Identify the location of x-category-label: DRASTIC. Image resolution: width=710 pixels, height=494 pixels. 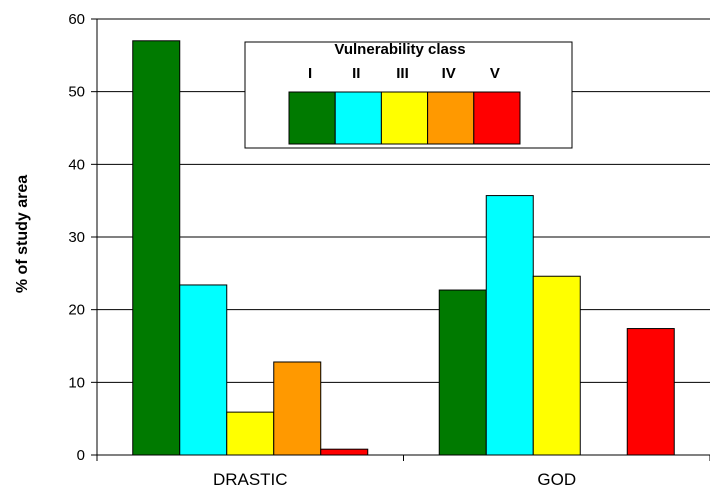
(250, 479).